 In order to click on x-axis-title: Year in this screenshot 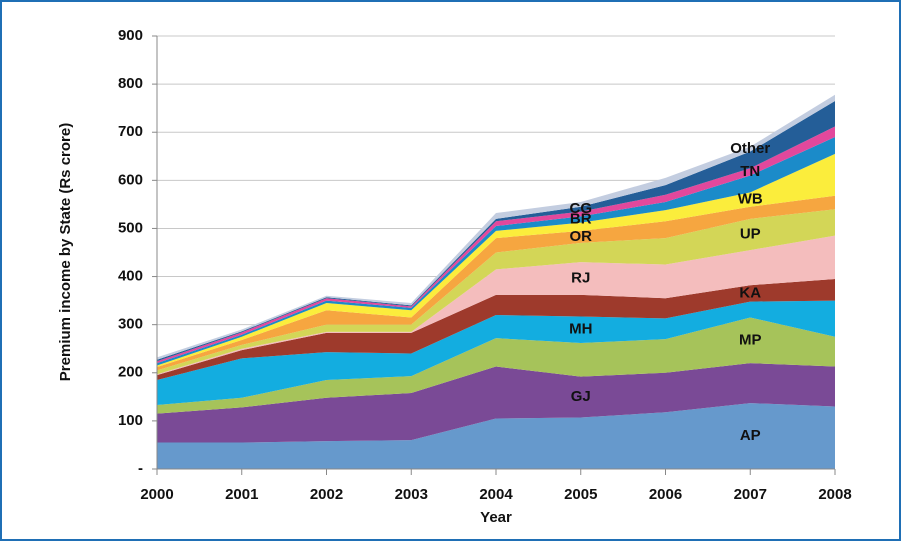, I will do `click(496, 517)`.